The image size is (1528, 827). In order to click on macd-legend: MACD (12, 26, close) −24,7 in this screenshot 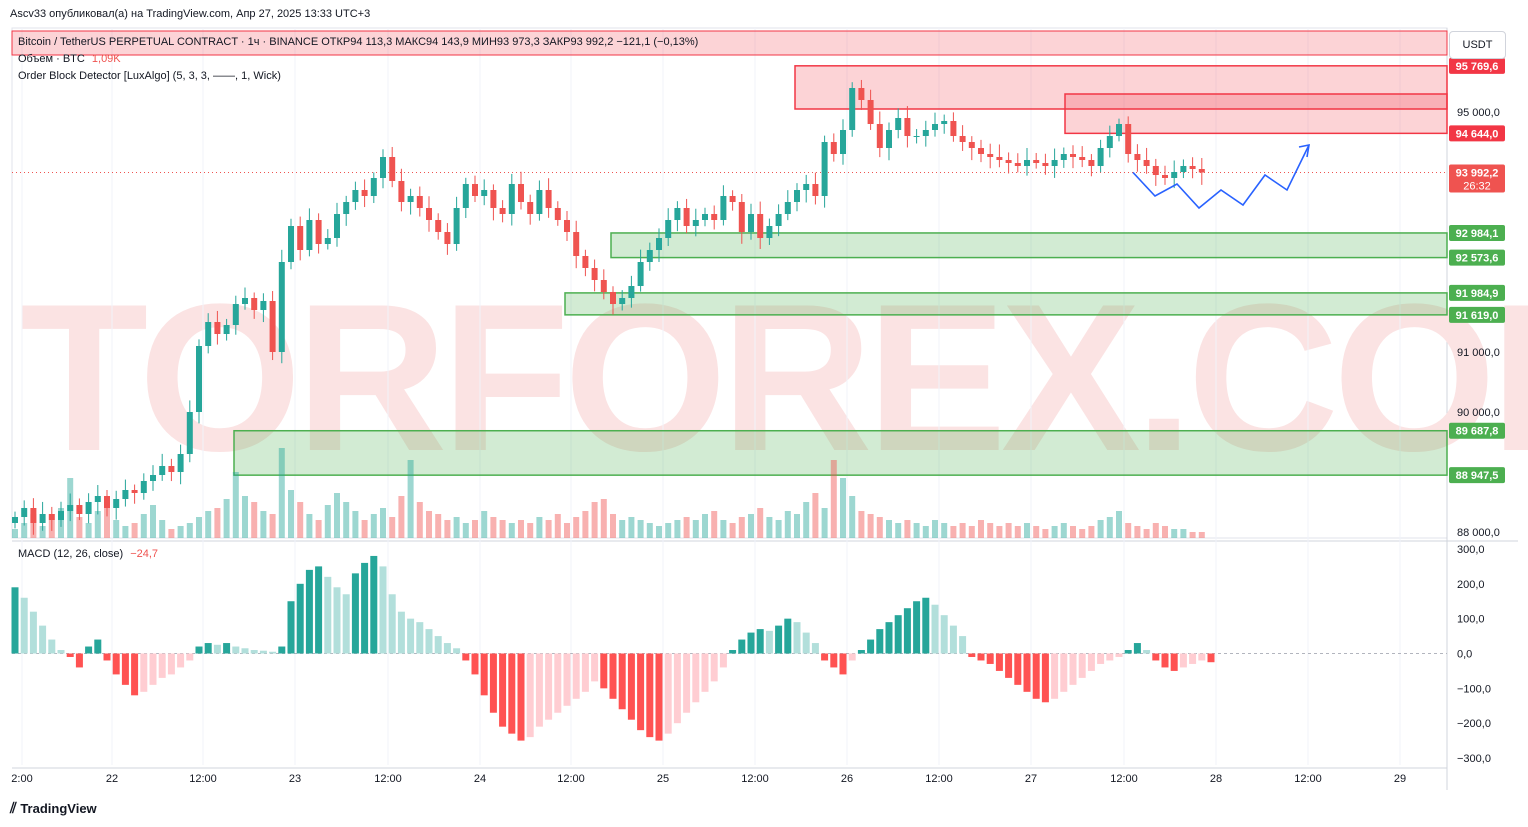, I will do `click(88, 554)`.